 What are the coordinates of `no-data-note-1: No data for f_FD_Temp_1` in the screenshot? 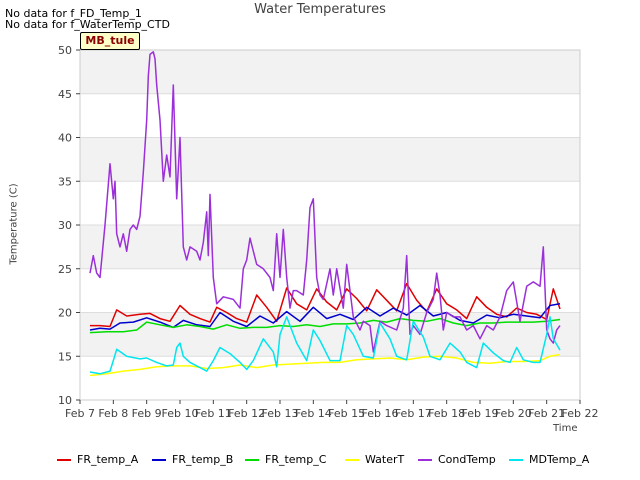 It's located at (73, 13).